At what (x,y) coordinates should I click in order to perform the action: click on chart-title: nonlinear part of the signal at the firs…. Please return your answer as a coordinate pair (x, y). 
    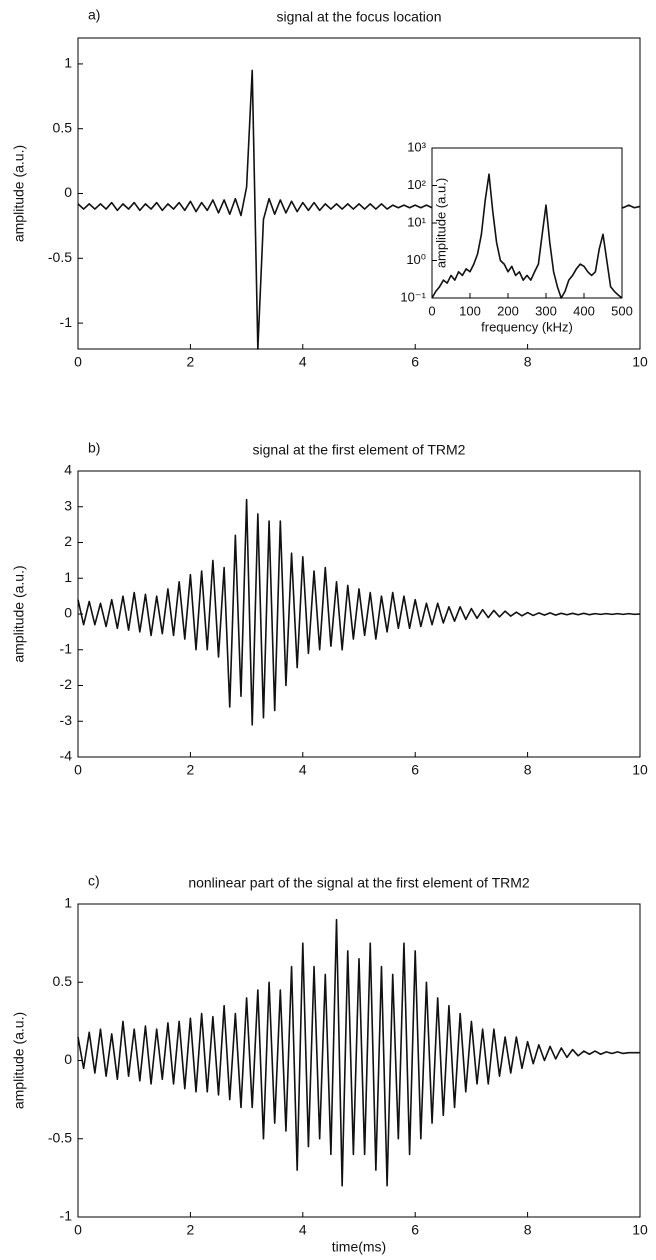
    Looking at the image, I should click on (359, 883).